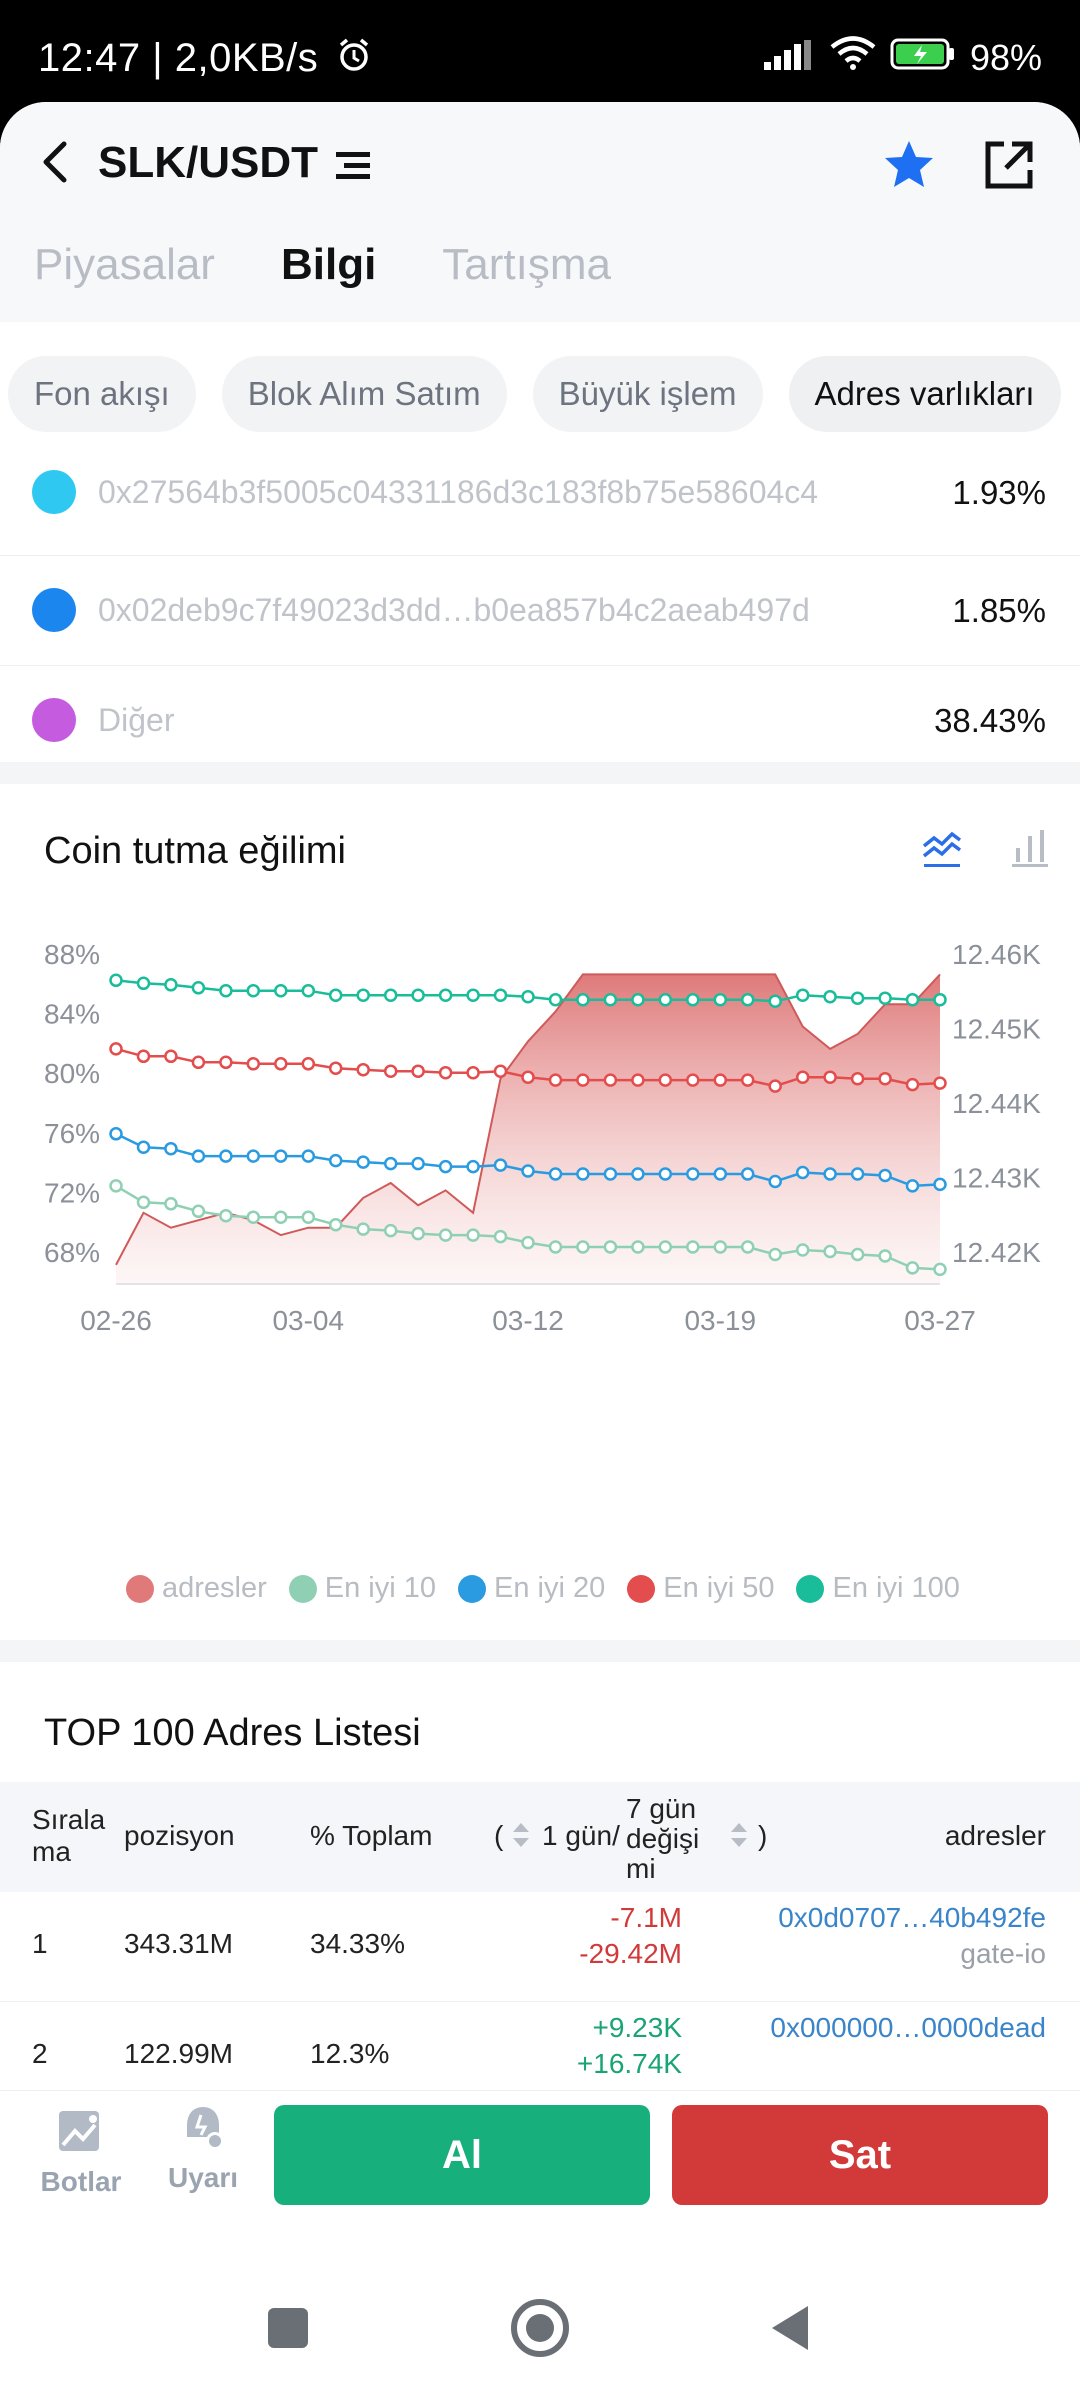  What do you see at coordinates (72, 954) in the screenshot?
I see `y-left-tick-label: 88%` at bounding box center [72, 954].